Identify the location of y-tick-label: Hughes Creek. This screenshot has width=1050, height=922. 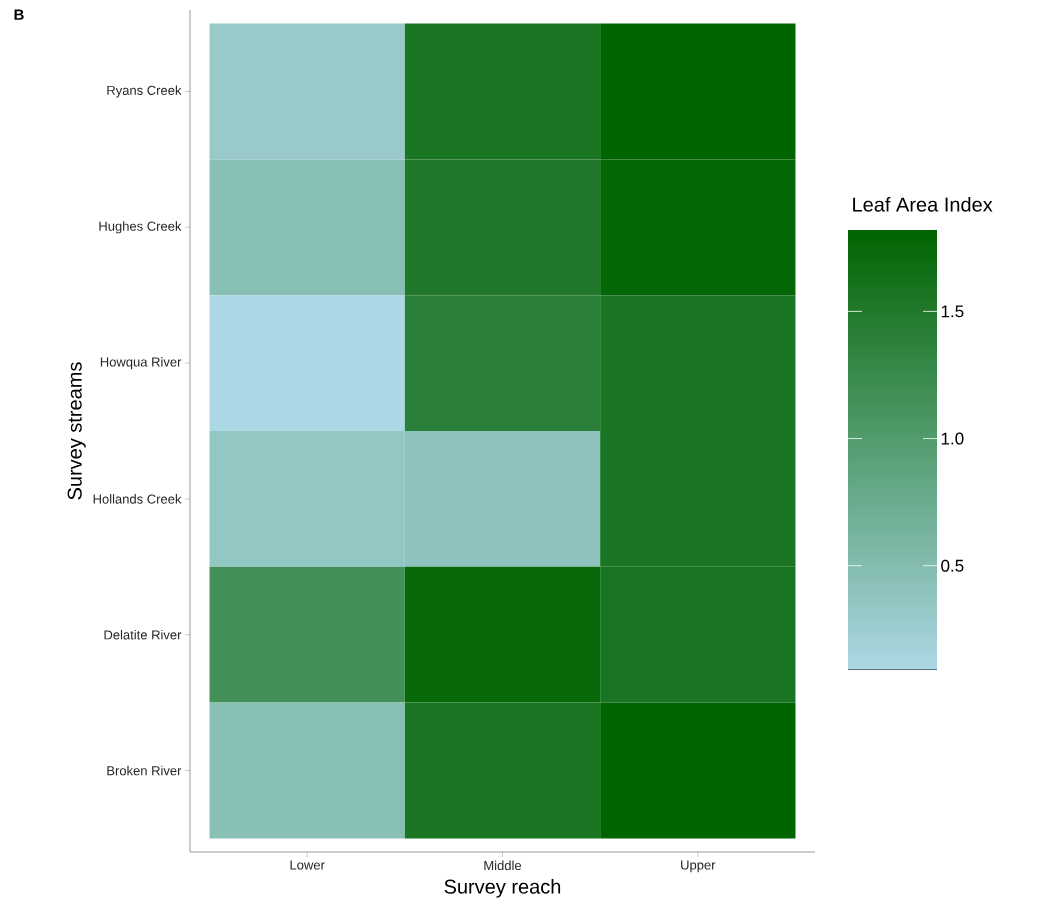
(140, 227).